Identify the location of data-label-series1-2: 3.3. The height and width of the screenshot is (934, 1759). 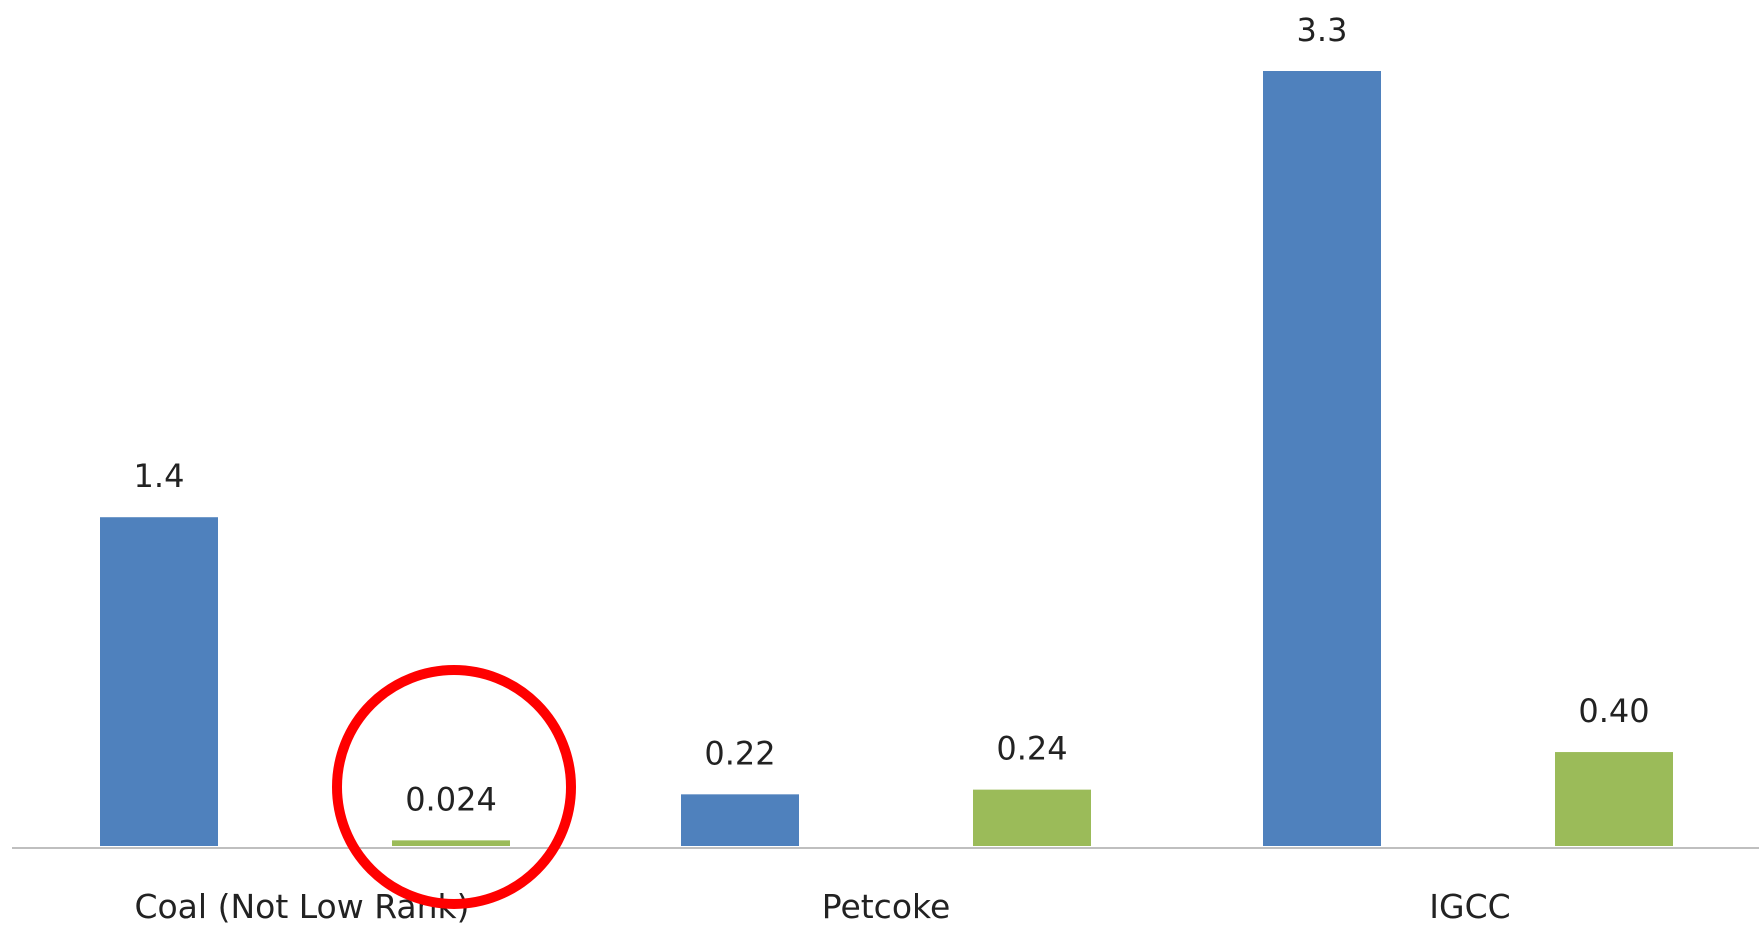
(1322, 30).